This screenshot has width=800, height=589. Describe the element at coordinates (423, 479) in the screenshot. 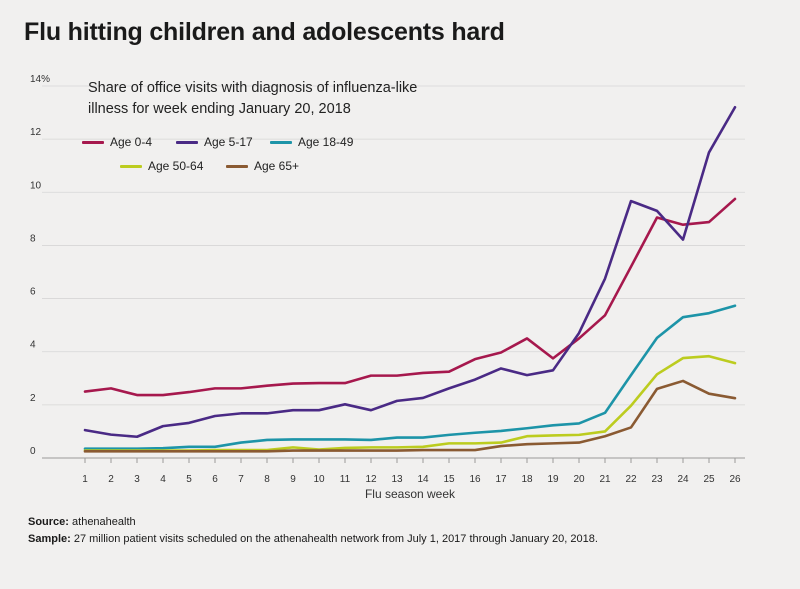

I see `x-tick-label: 14` at that location.